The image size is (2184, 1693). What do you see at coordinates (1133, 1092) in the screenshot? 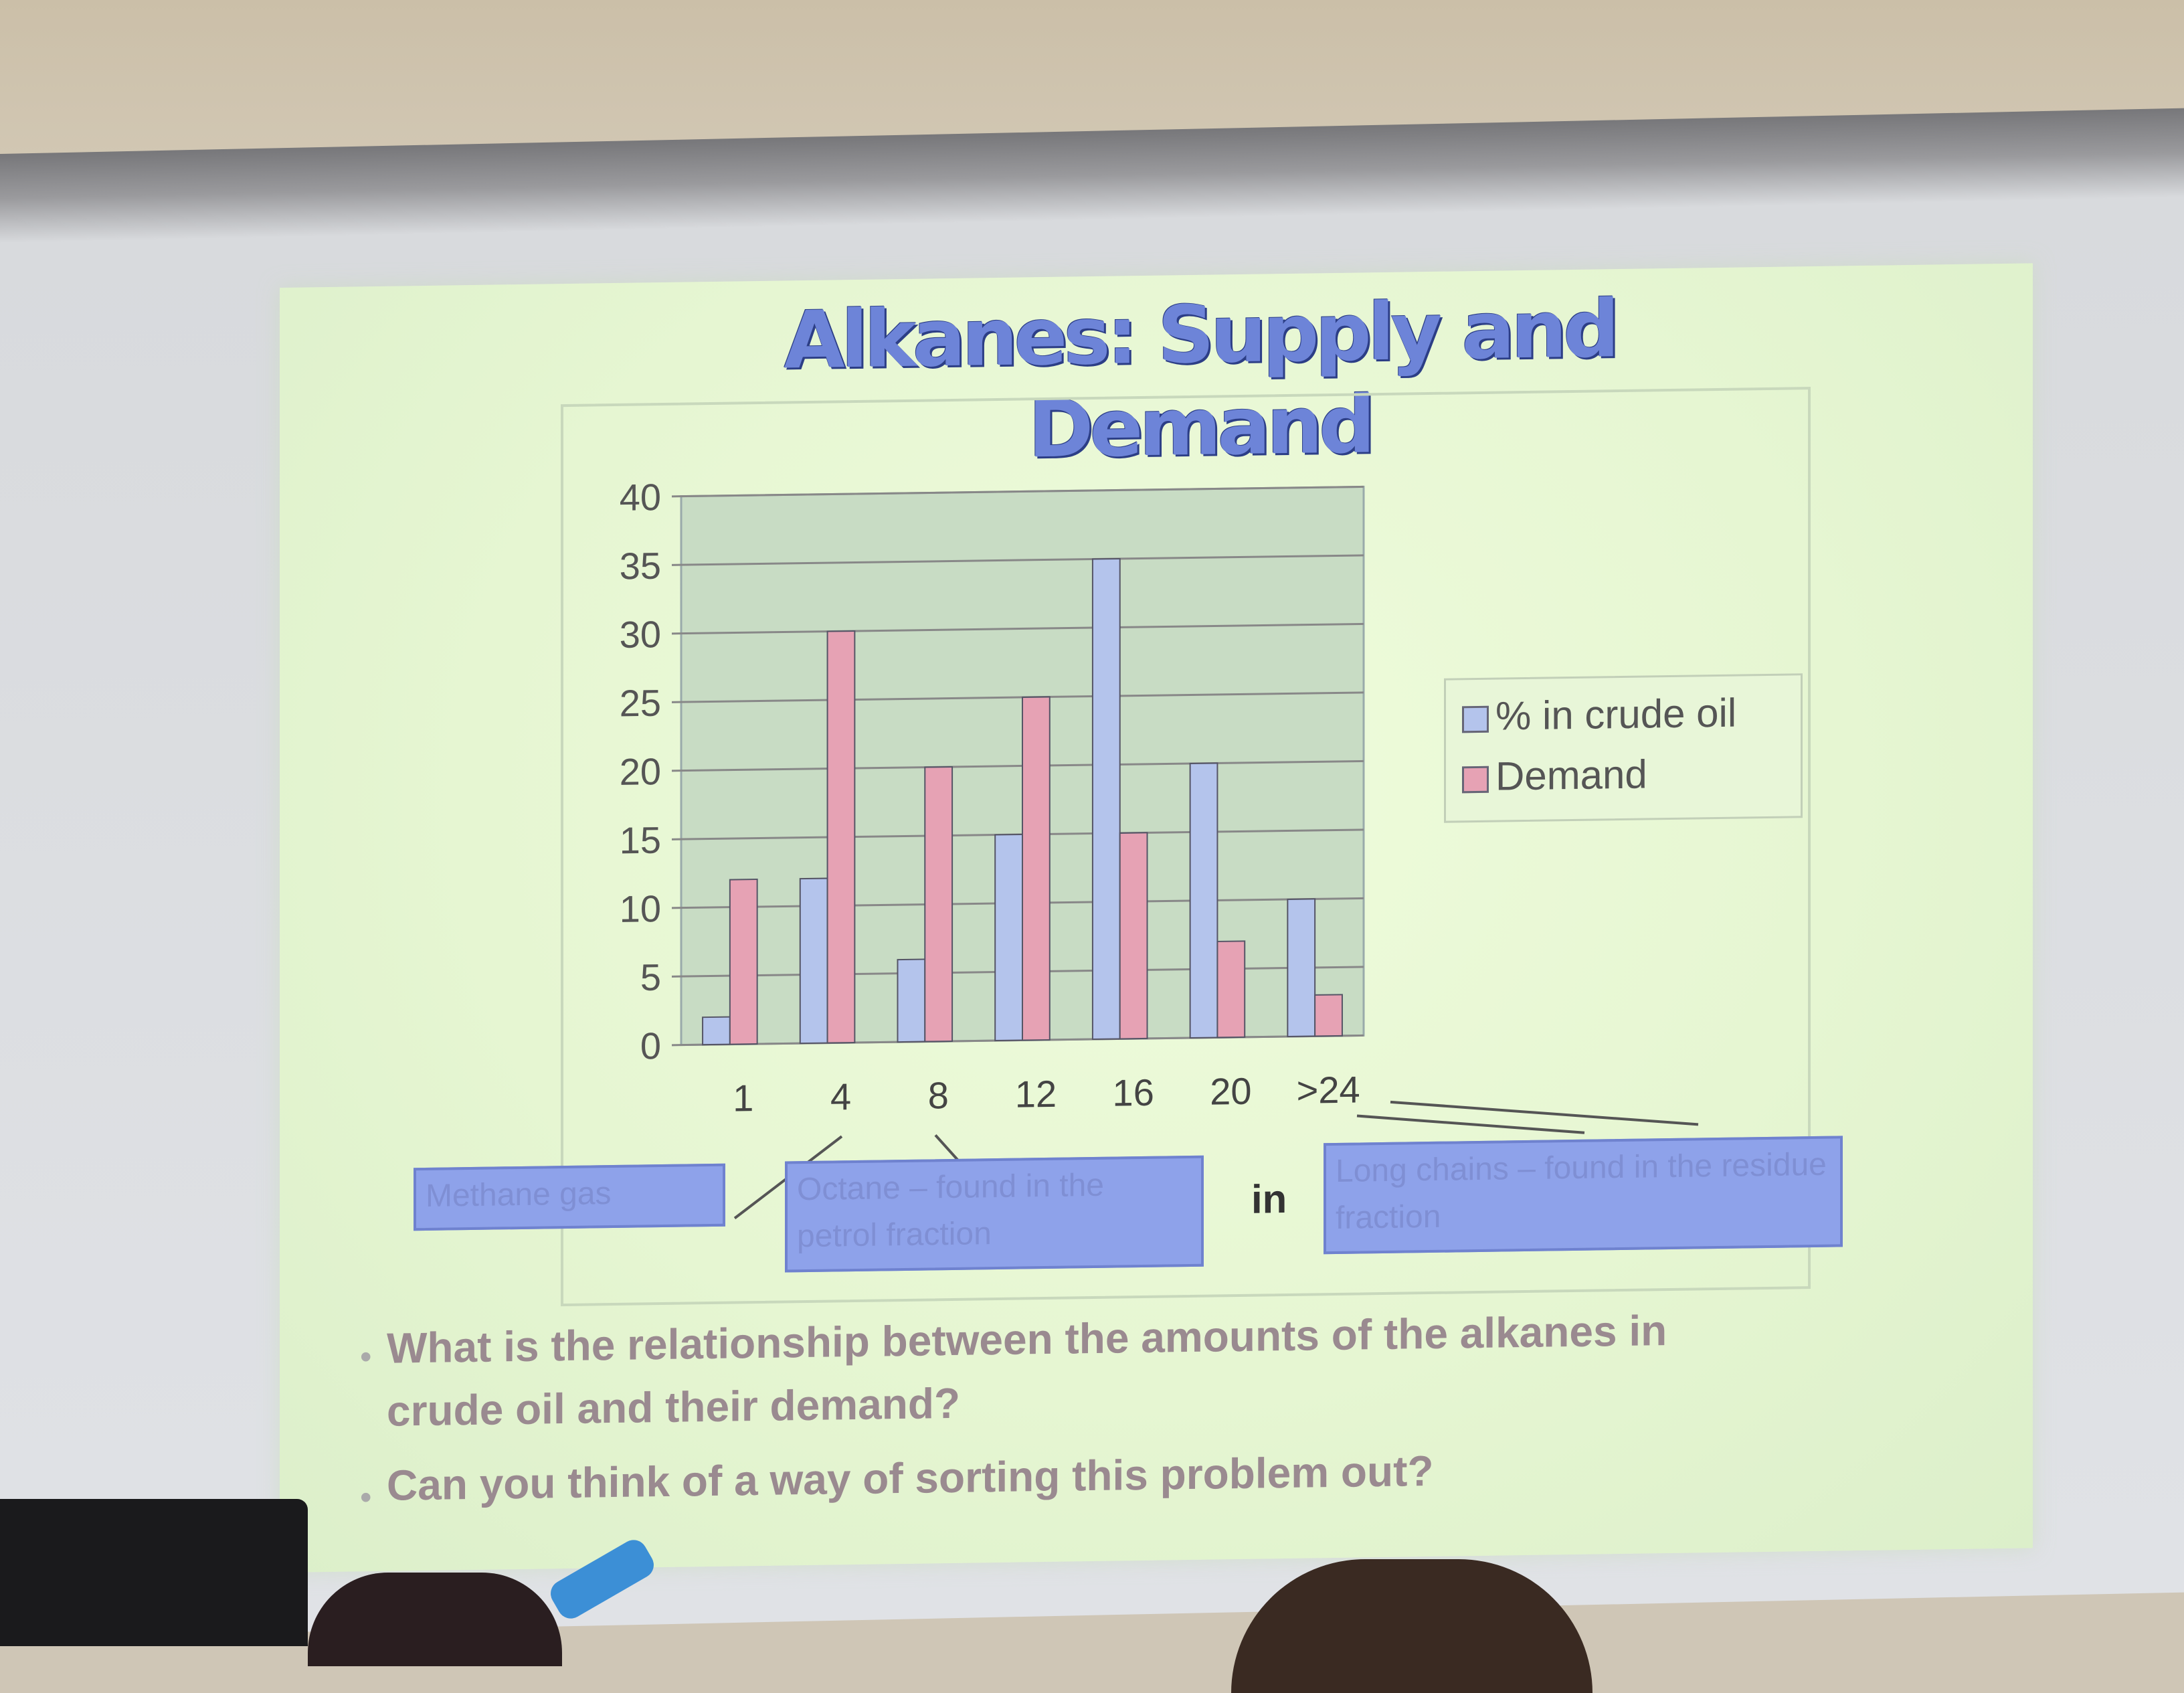
I see `x-tick-label: 16` at bounding box center [1133, 1092].